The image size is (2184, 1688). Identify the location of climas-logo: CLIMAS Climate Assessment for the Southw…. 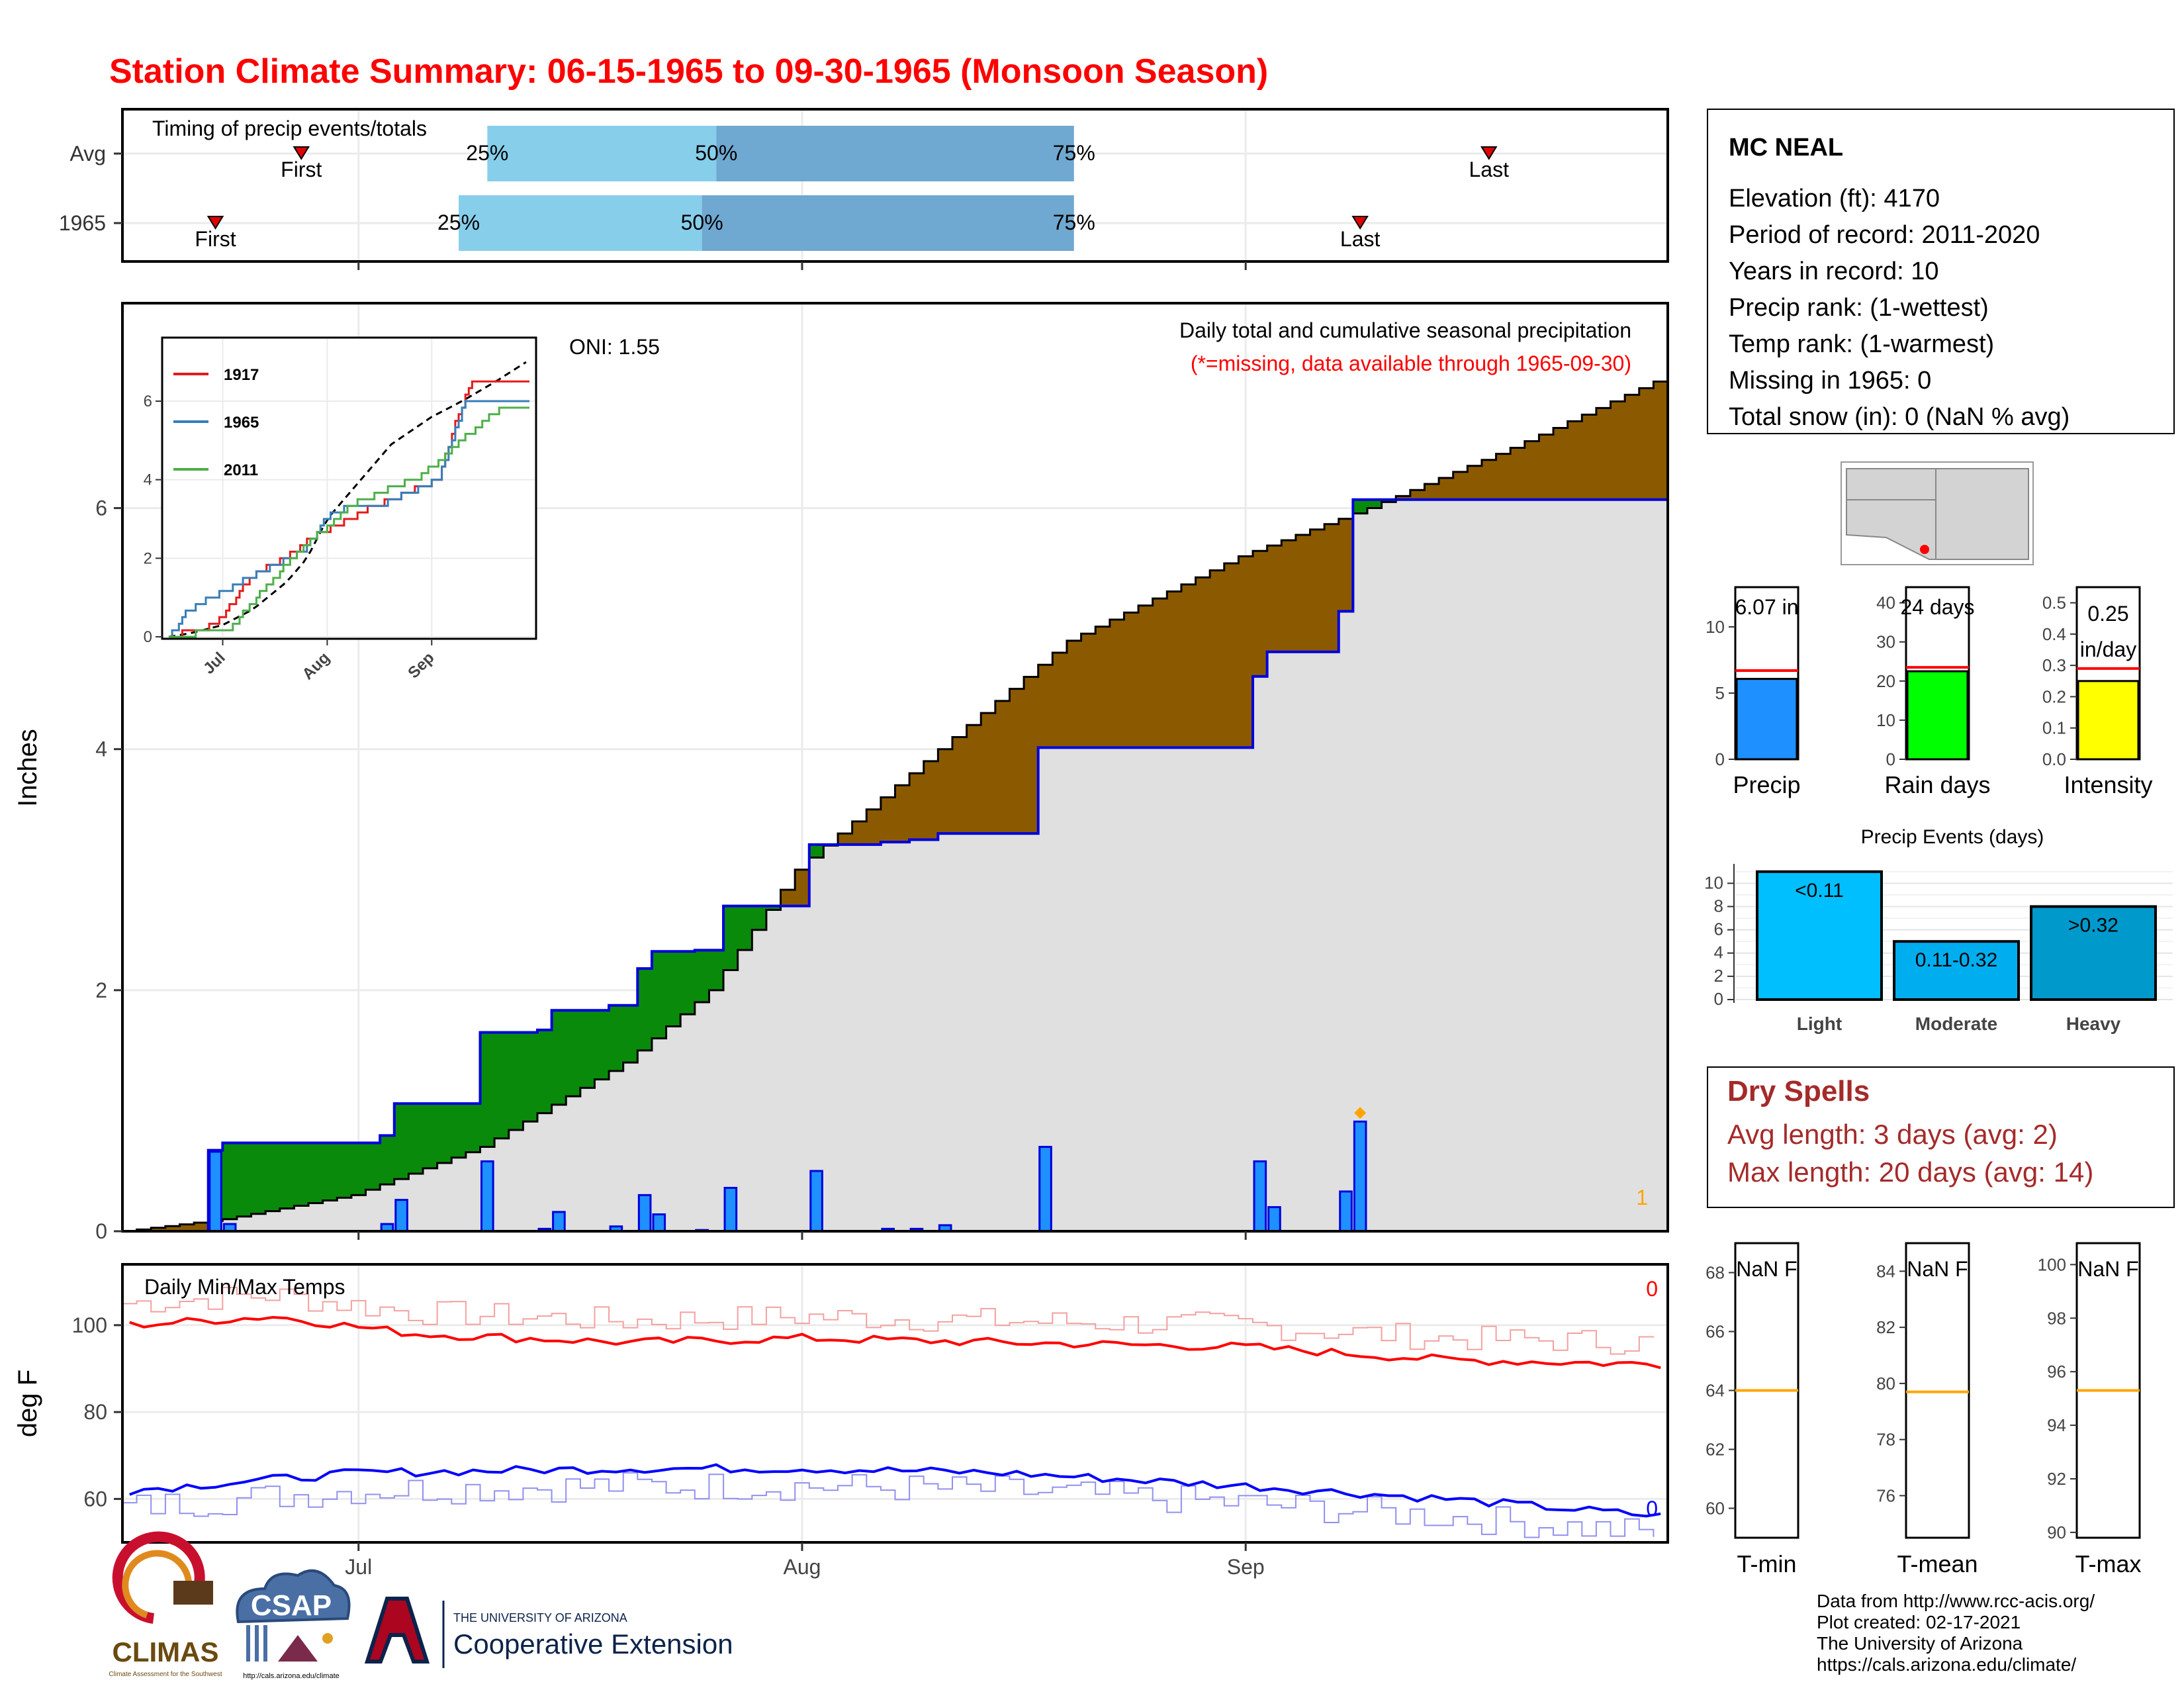
(165, 1605).